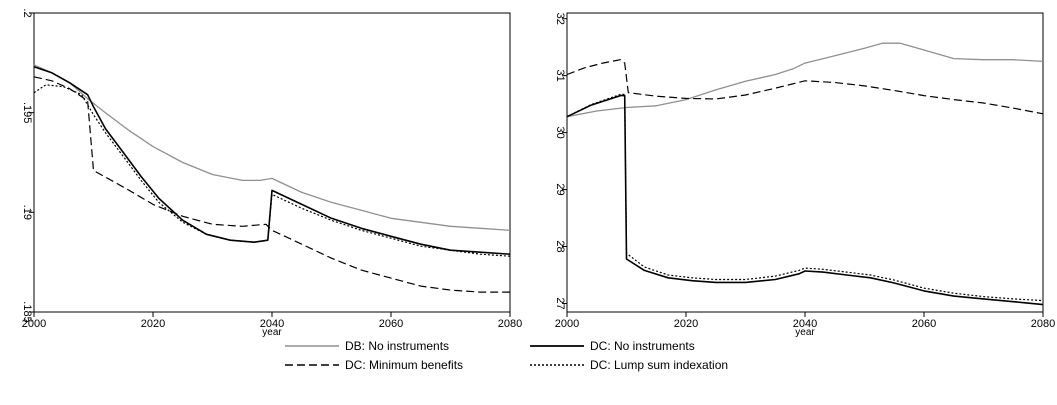 This screenshot has width=1057, height=405. I want to click on y-tick-label: 29, so click(560, 189).